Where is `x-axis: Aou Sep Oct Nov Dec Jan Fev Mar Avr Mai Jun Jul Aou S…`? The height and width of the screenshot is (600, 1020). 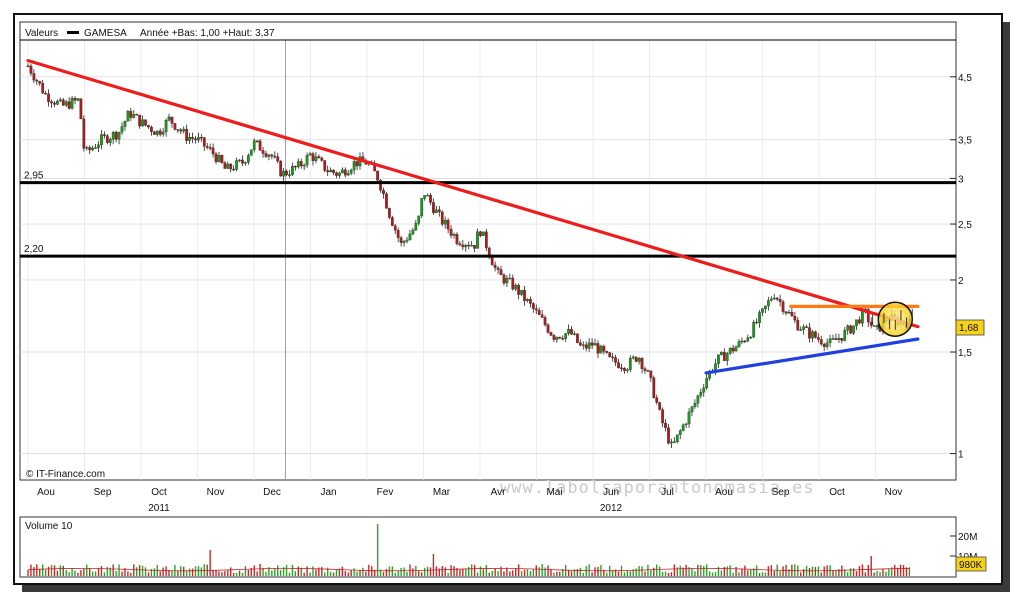 x-axis: Aou Sep Oct Nov Dec Jan Fev Mar Avr Mai Jun Jul Aou S… is located at coordinates (469, 500).